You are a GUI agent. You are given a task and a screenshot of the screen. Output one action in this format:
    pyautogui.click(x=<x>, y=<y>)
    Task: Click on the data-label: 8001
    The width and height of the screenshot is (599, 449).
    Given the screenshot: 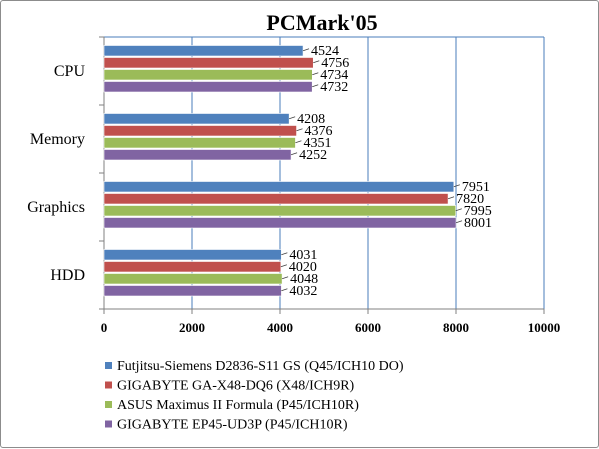 What is the action you would take?
    pyautogui.click(x=478, y=223)
    